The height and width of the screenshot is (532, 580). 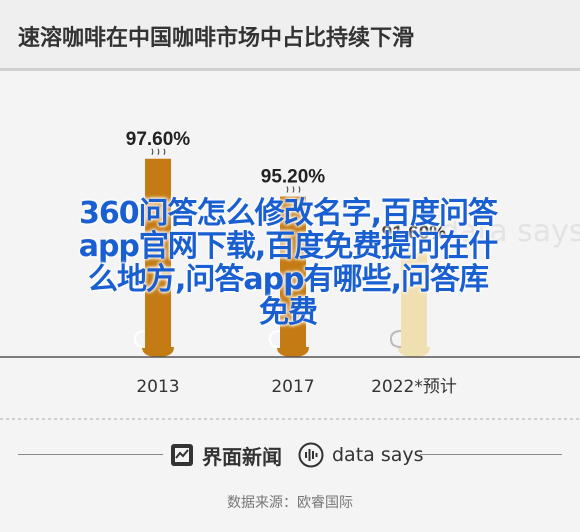 What do you see at coordinates (414, 233) in the screenshot?
I see `bar-value-label: 91.60%` at bounding box center [414, 233].